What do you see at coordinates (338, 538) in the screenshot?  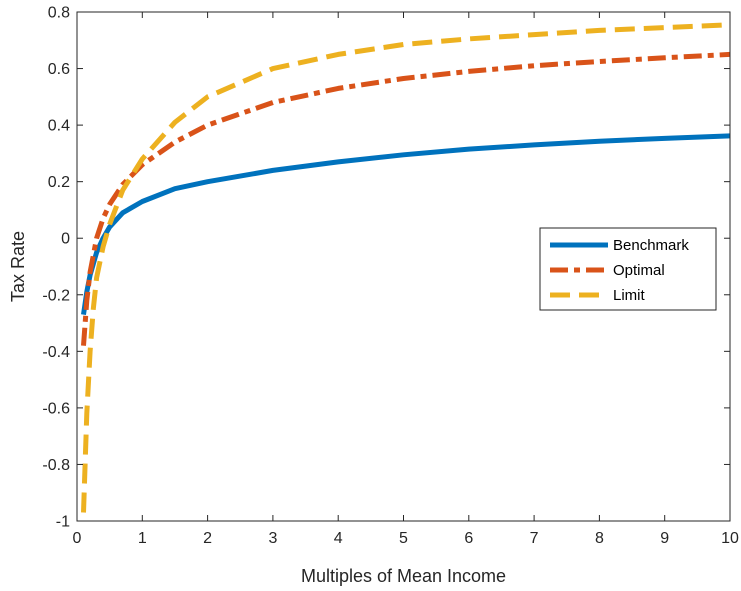 I see `x-tick-label: 4` at bounding box center [338, 538].